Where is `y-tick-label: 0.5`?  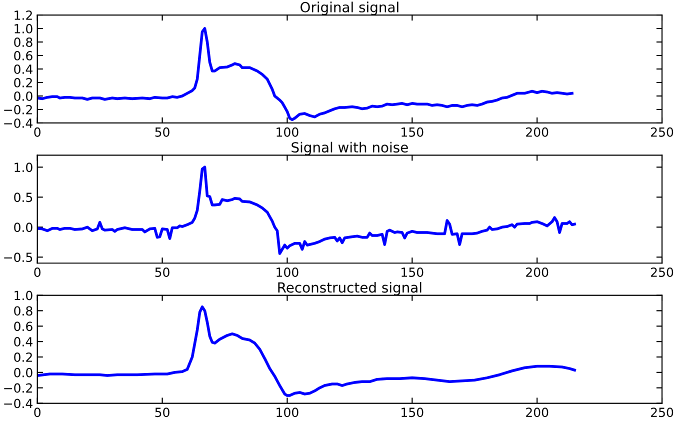
y-tick-label: 0.5 is located at coordinates (23, 197).